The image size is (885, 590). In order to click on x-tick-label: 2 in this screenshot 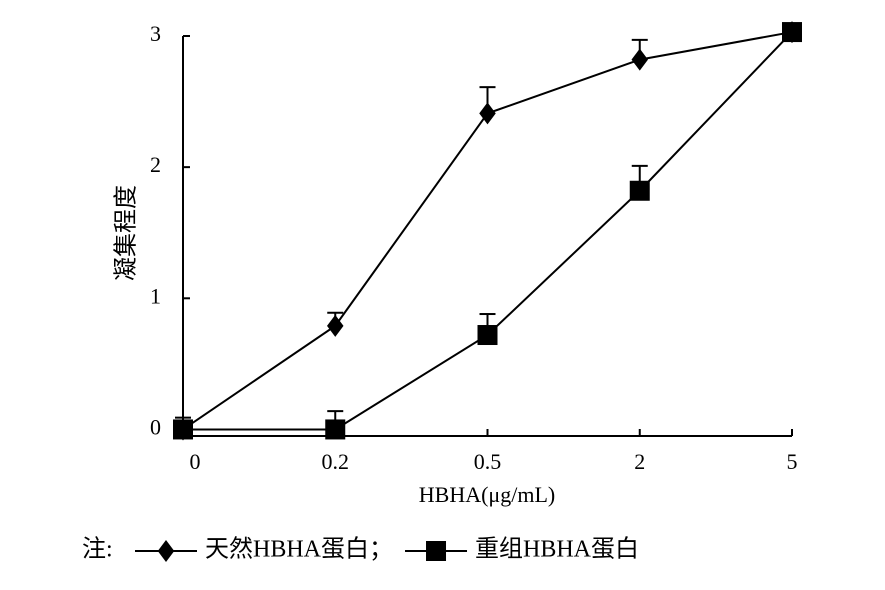, I will do `click(639, 461)`.